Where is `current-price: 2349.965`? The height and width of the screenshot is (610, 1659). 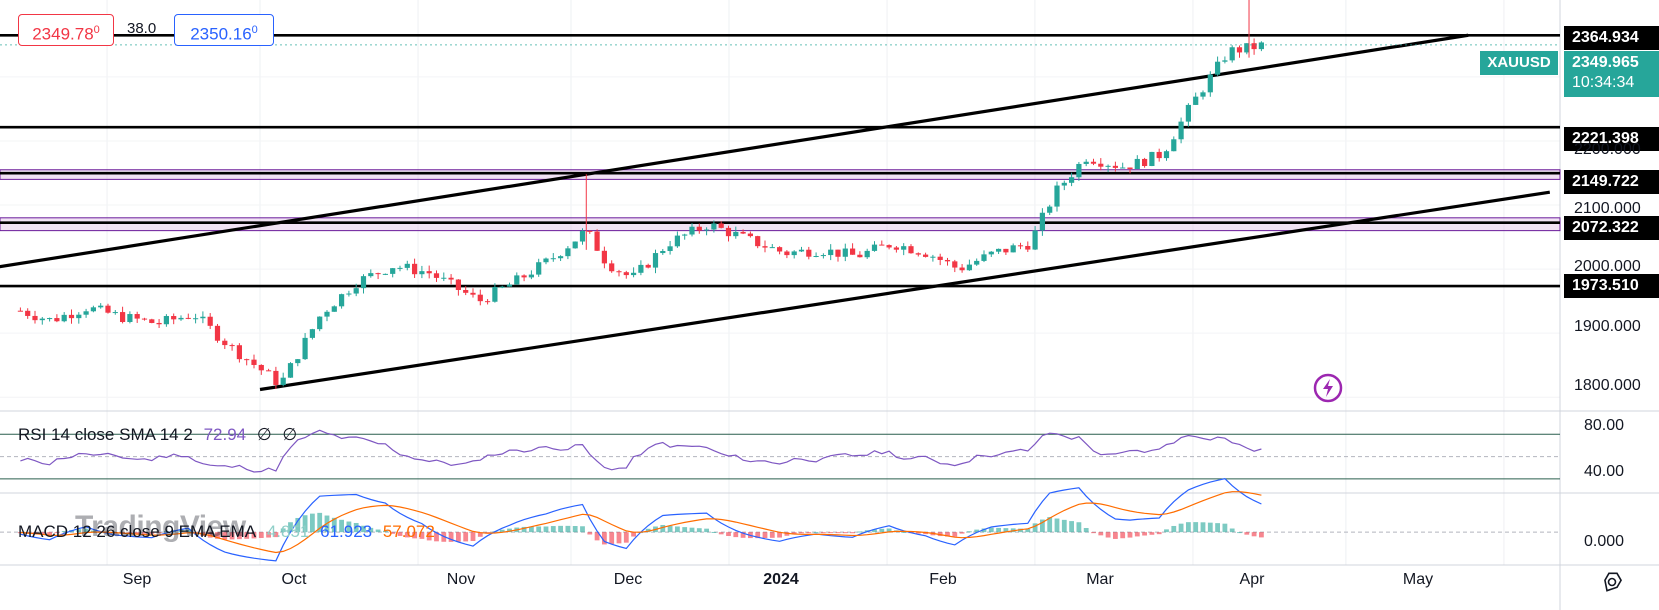
current-price: 2349.965 is located at coordinates (1605, 62).